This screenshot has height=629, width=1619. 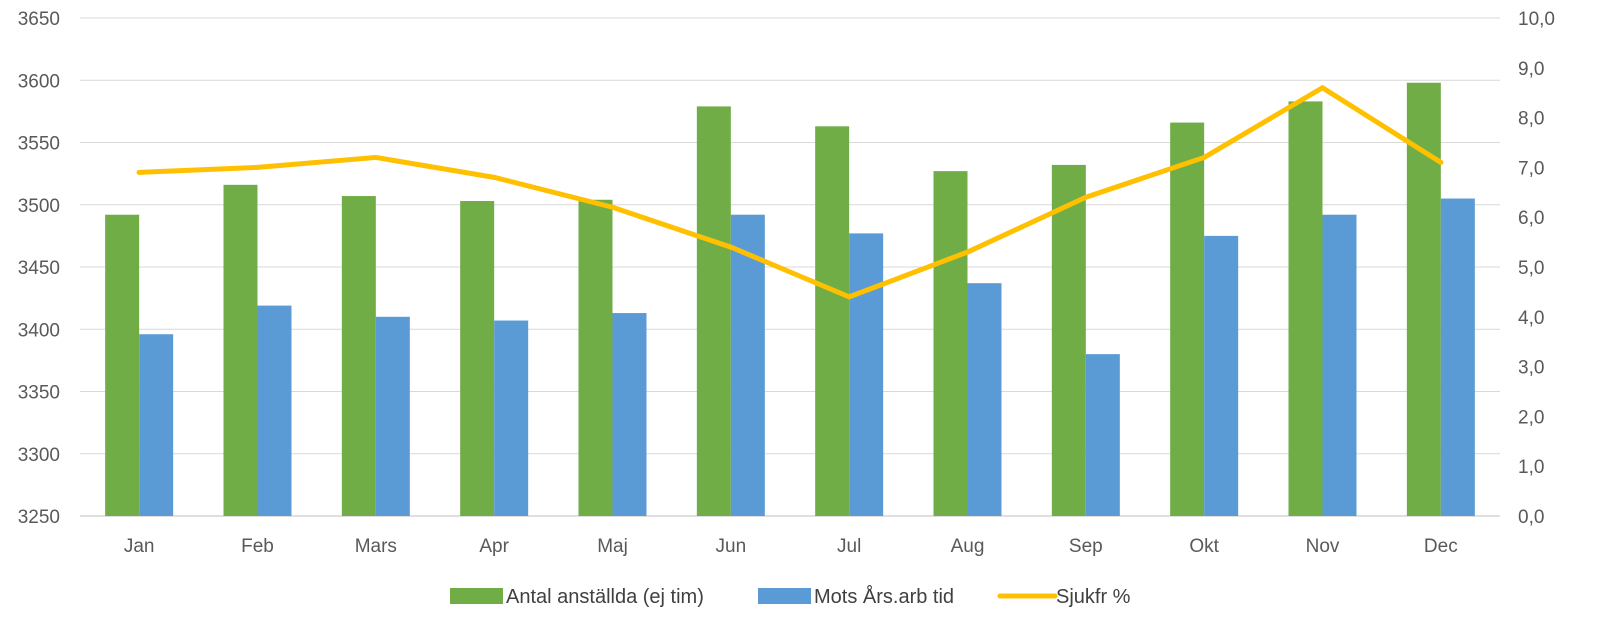 I want to click on left-axis-tick: 3450, so click(x=39, y=268).